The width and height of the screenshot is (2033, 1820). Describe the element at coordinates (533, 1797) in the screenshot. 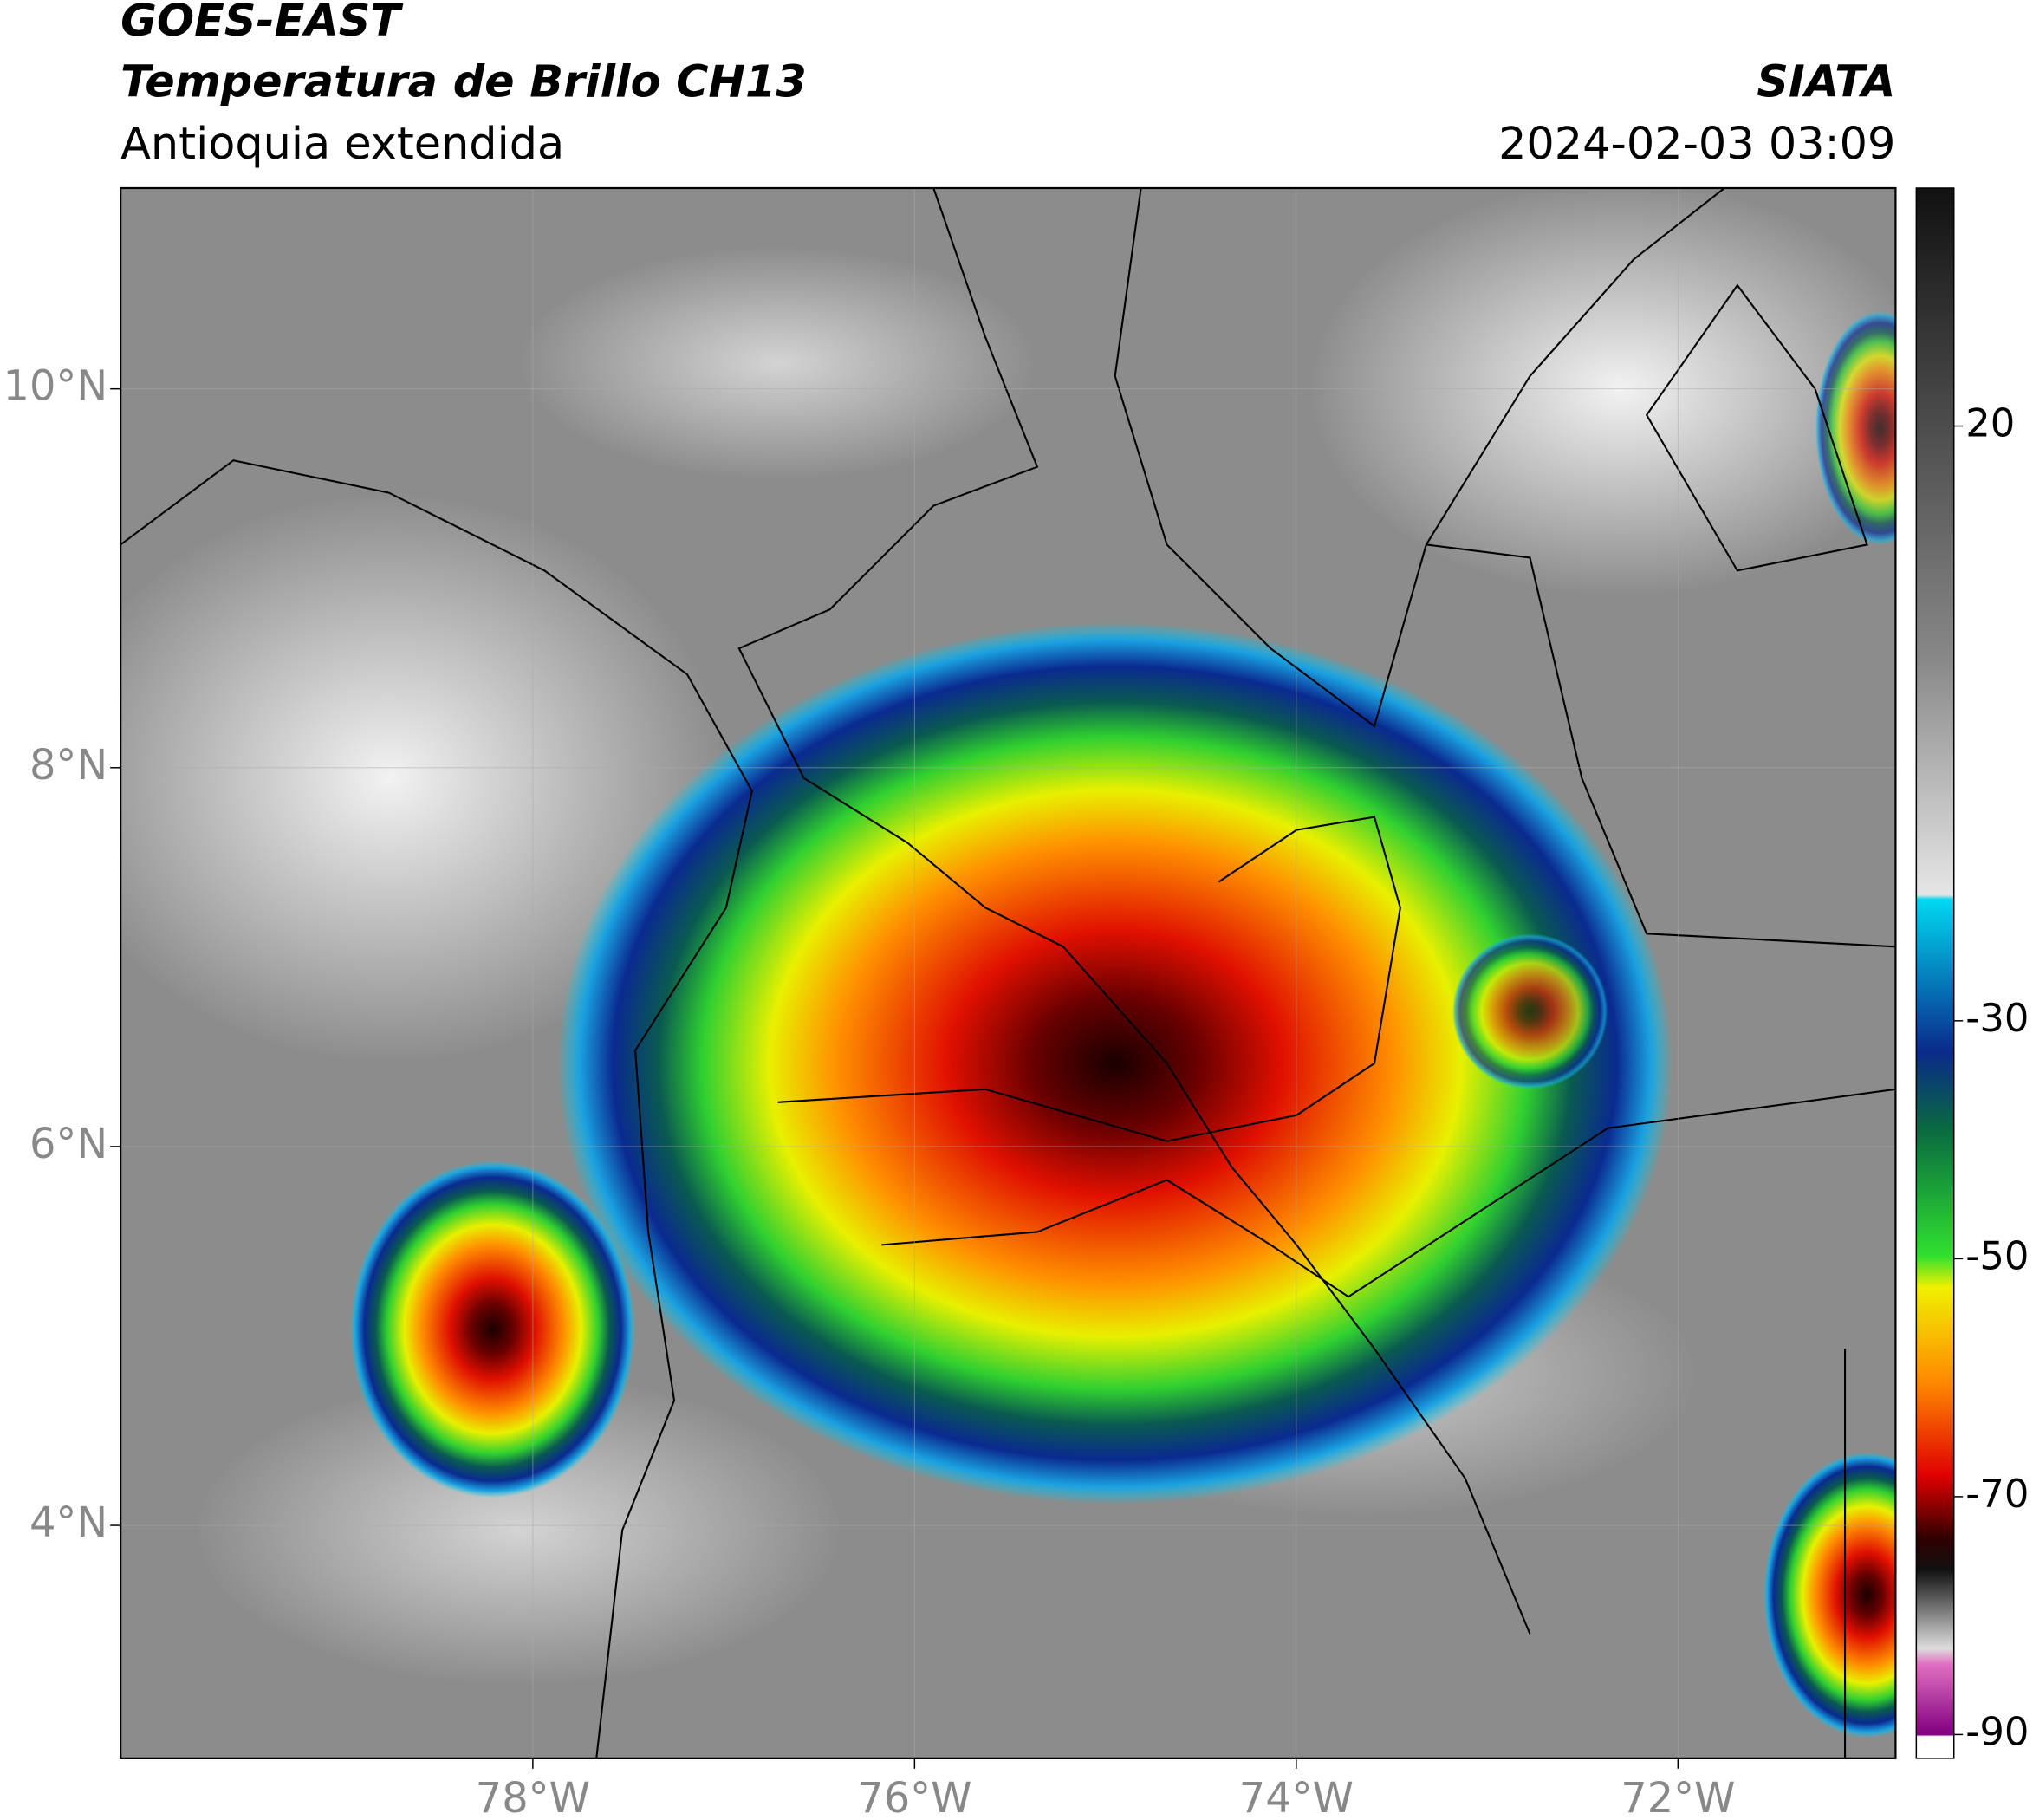

I see `x-tick-label: 78°W` at that location.